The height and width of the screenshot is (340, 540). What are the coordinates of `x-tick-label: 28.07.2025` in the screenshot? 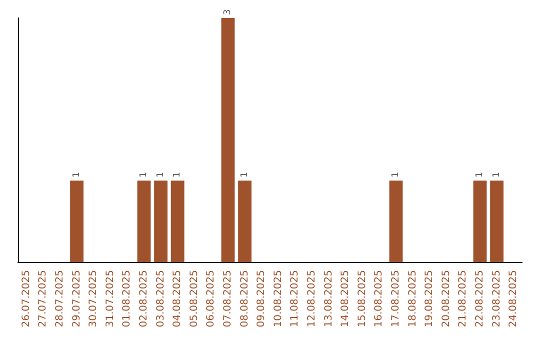 It's located at (60, 299).